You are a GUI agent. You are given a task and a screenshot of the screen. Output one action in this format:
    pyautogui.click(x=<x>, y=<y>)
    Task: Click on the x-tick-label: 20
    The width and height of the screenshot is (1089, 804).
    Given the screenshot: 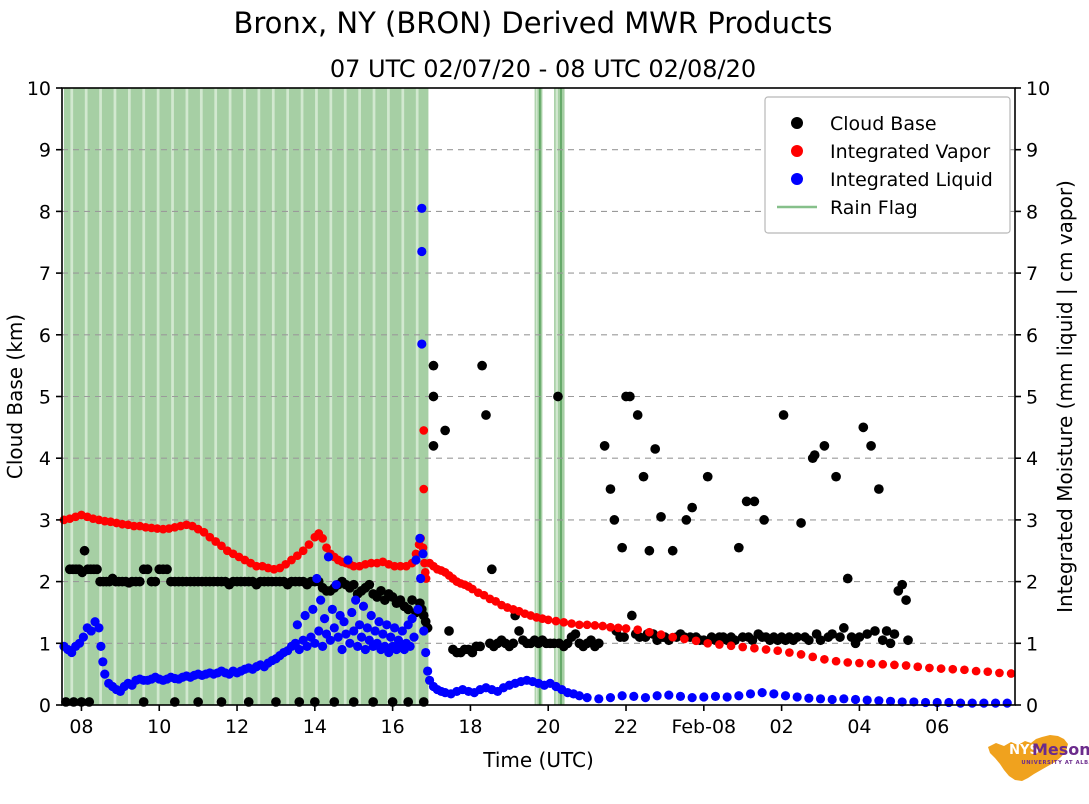 What is the action you would take?
    pyautogui.click(x=548, y=727)
    